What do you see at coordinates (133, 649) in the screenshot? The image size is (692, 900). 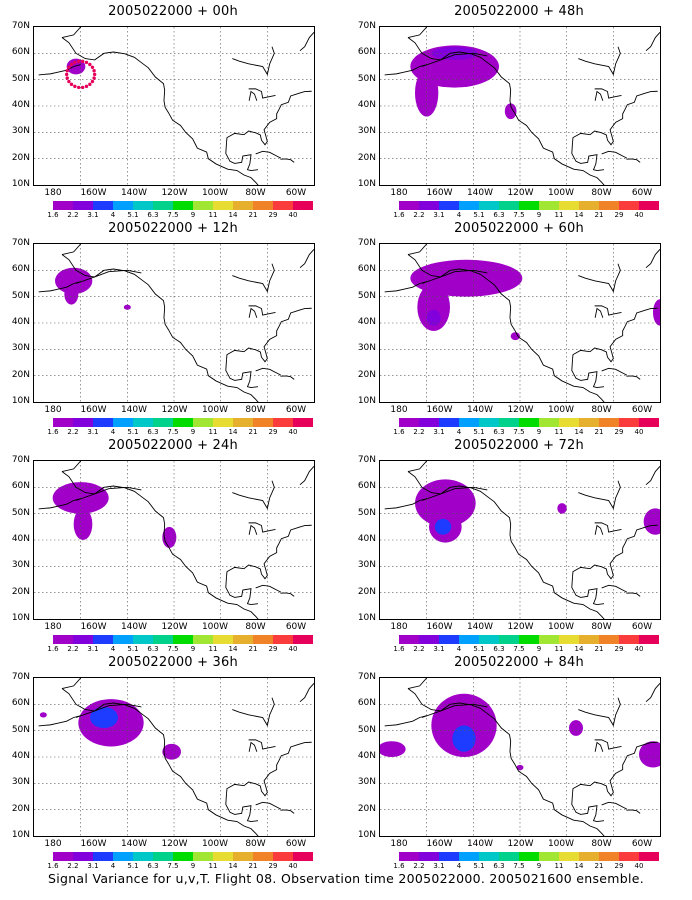 I see `colorbar-label: 5.1` at bounding box center [133, 649].